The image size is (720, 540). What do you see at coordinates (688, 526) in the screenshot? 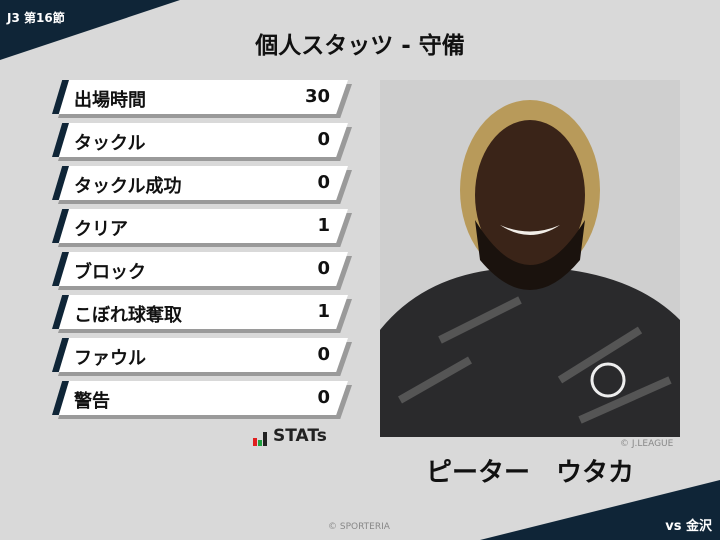
I see `opponent-label: vs 金沢` at bounding box center [688, 526].